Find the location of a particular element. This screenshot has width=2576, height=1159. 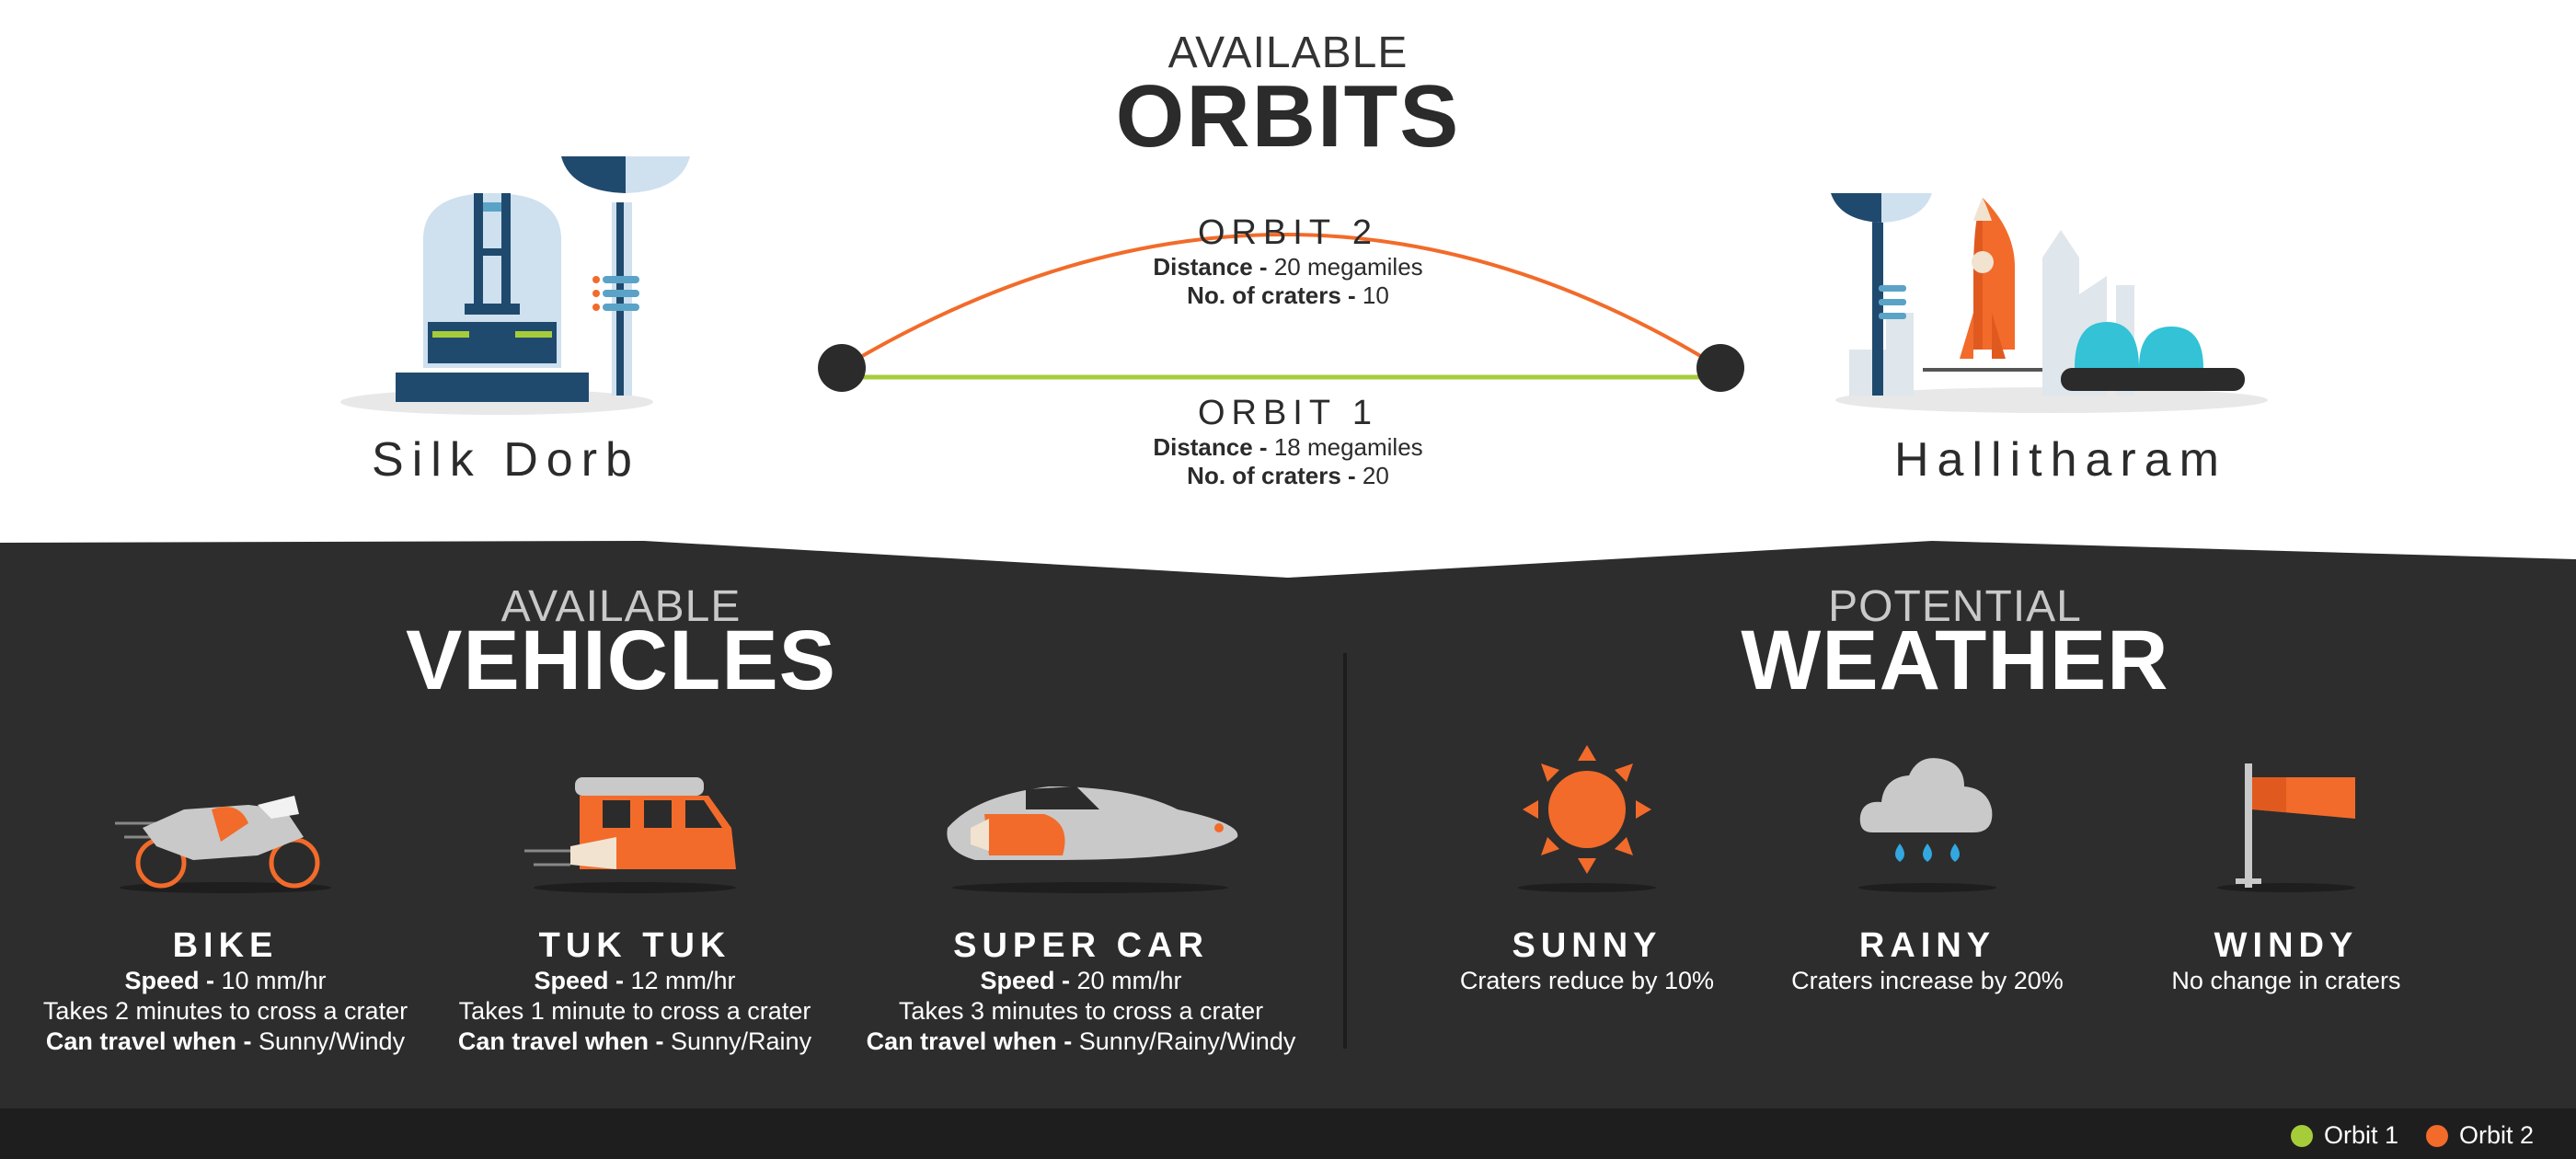

weather-card-sunny: SUNNY Craters reduce by 10% is located at coordinates (1587, 961).